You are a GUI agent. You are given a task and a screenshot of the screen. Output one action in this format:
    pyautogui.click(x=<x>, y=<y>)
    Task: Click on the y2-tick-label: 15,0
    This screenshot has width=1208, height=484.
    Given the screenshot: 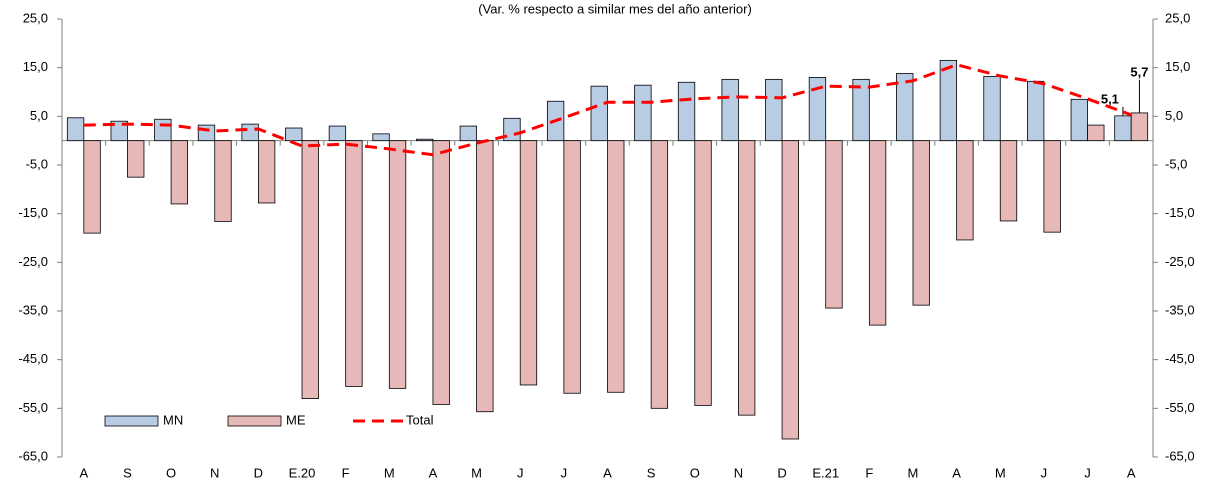 What is the action you would take?
    pyautogui.click(x=1177, y=66)
    